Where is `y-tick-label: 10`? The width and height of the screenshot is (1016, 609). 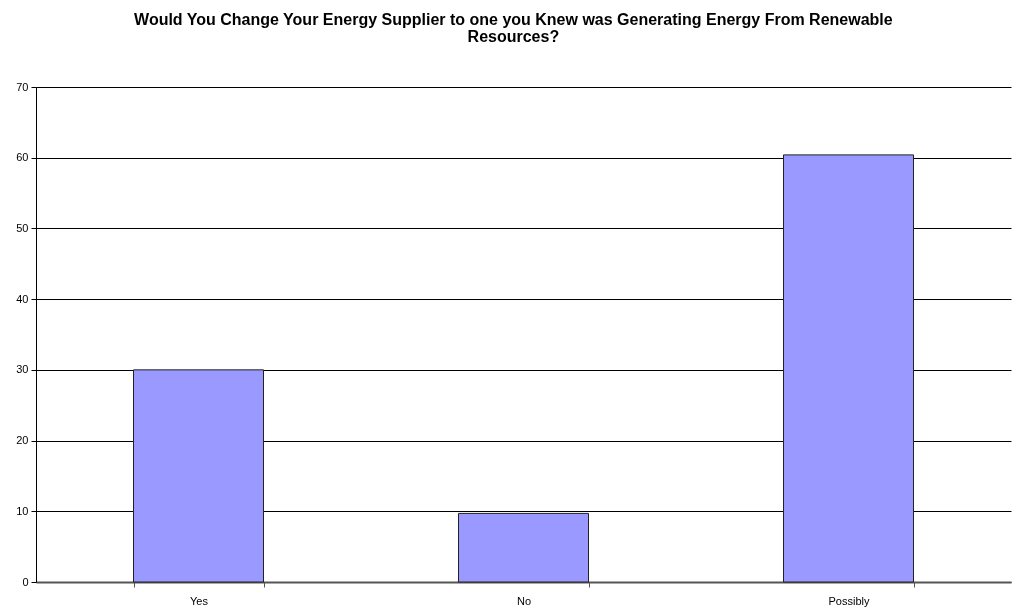 y-tick-label: 10 is located at coordinates (22, 510).